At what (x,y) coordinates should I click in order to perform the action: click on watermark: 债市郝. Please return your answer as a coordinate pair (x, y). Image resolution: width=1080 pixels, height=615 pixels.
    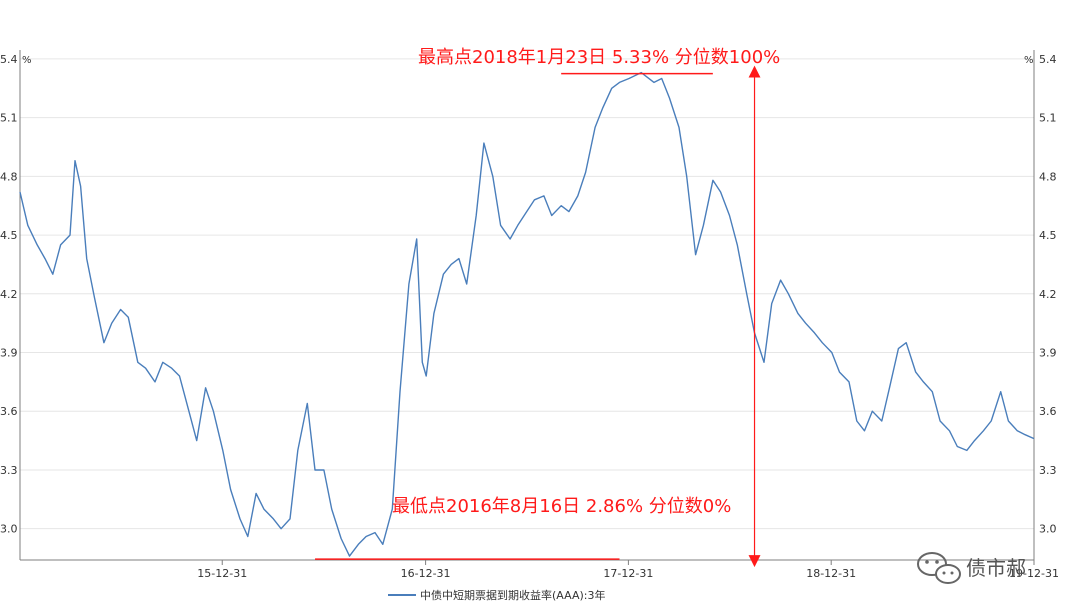
    Looking at the image, I should click on (971, 568).